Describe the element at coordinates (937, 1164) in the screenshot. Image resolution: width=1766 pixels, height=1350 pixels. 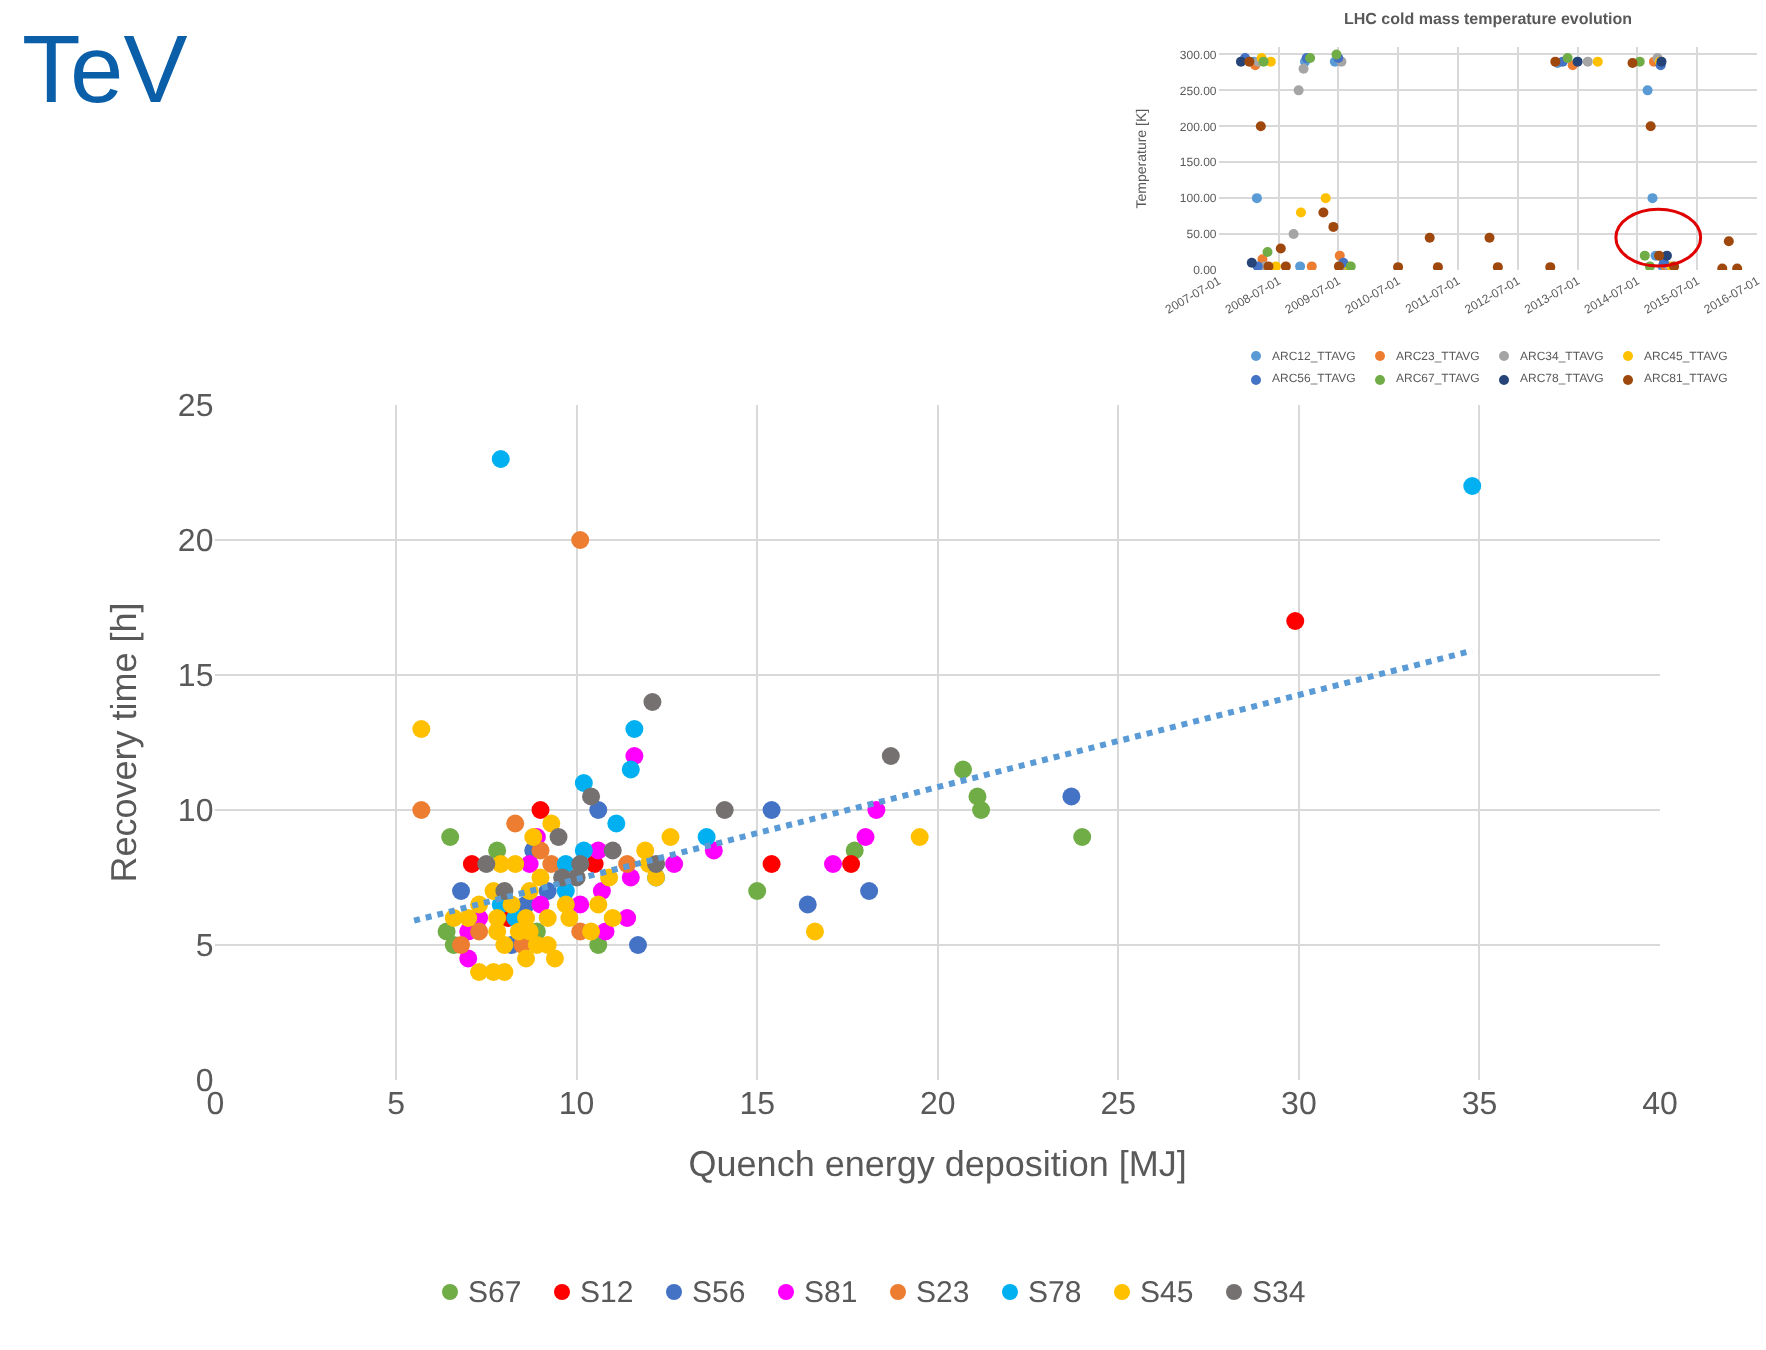
I see `x-axis-title: Quench energy deposition [MJ]` at that location.